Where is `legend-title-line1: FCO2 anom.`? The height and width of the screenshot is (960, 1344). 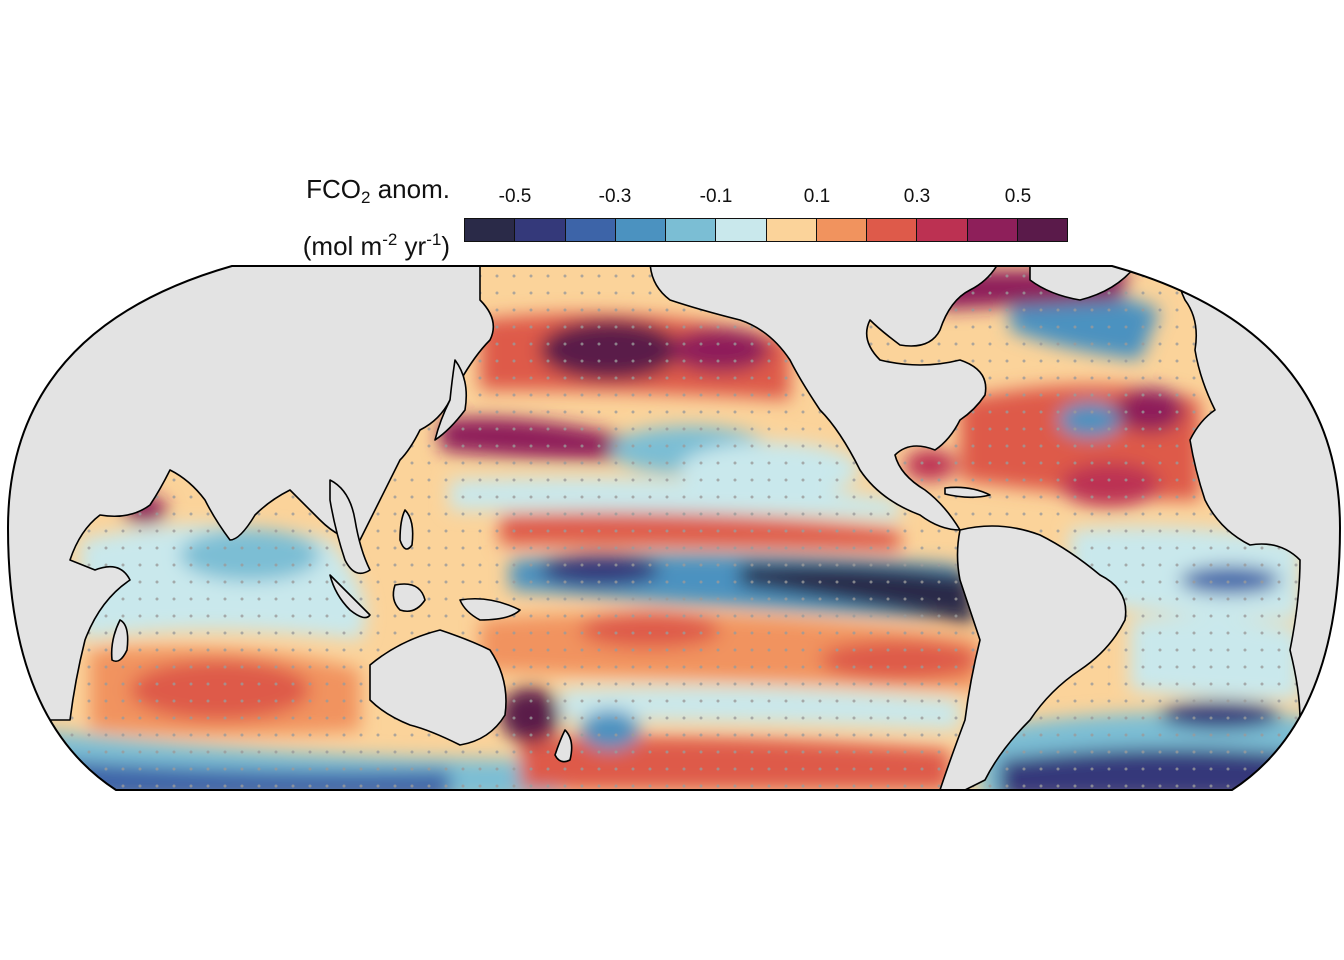 legend-title-line1: FCO2 anom. is located at coordinates (378, 190).